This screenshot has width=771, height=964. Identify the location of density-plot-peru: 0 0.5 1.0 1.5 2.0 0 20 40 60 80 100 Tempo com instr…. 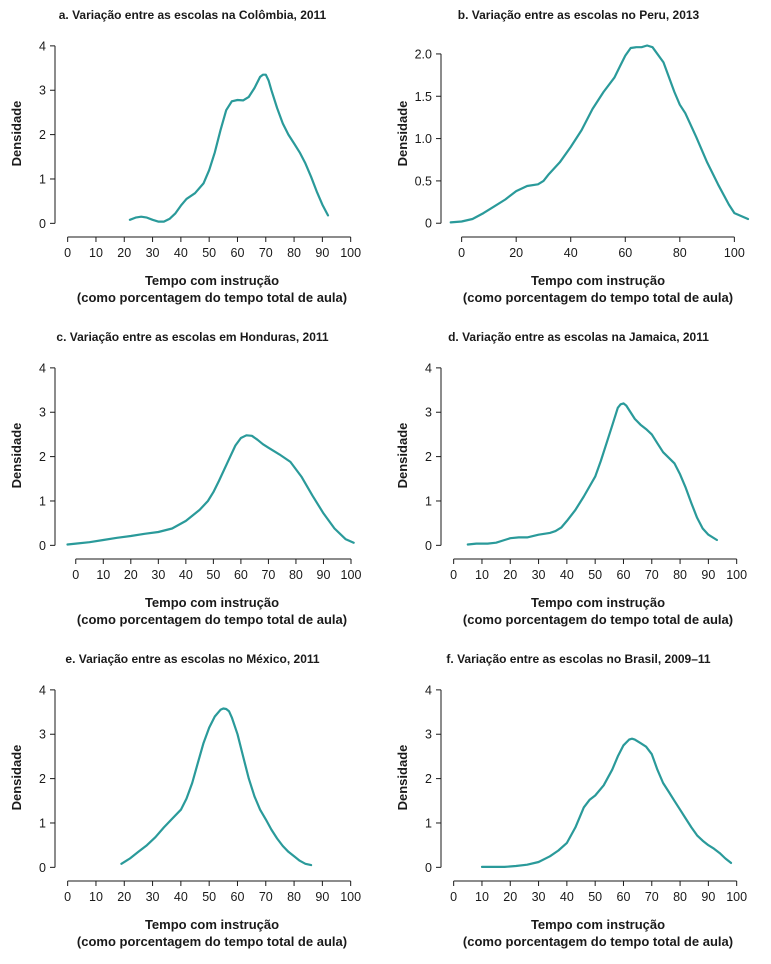
(572, 174).